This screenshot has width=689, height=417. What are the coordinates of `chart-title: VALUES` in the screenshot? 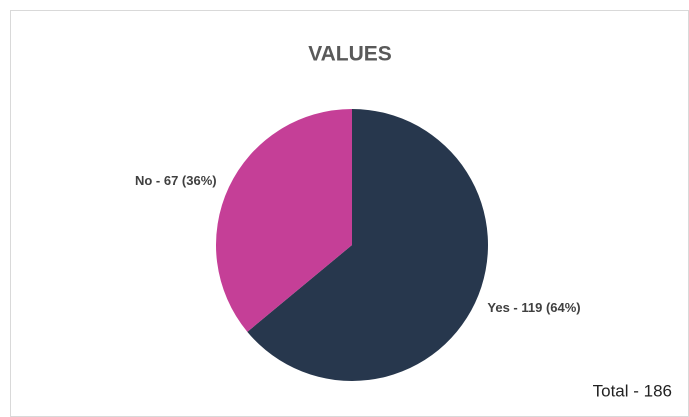 It's located at (350, 54).